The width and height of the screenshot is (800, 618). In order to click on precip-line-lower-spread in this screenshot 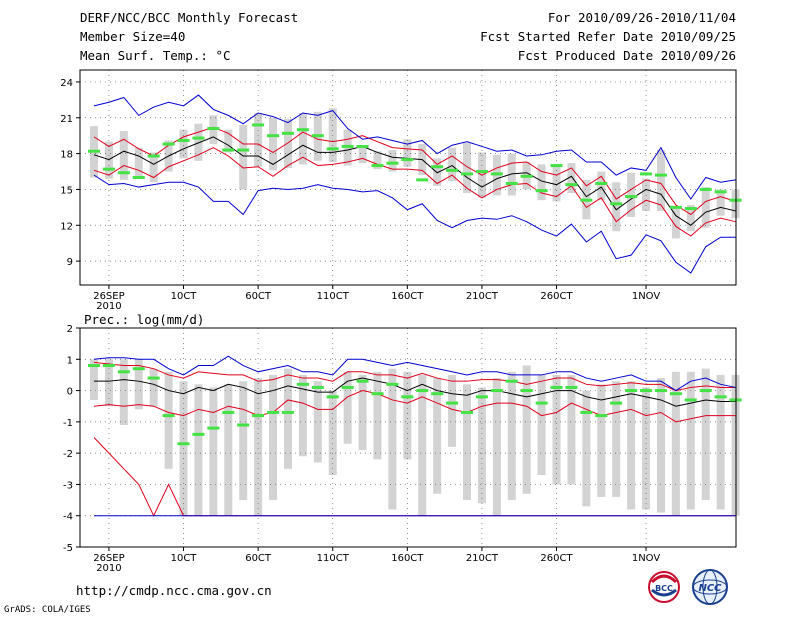, I will do `click(414, 406)`.